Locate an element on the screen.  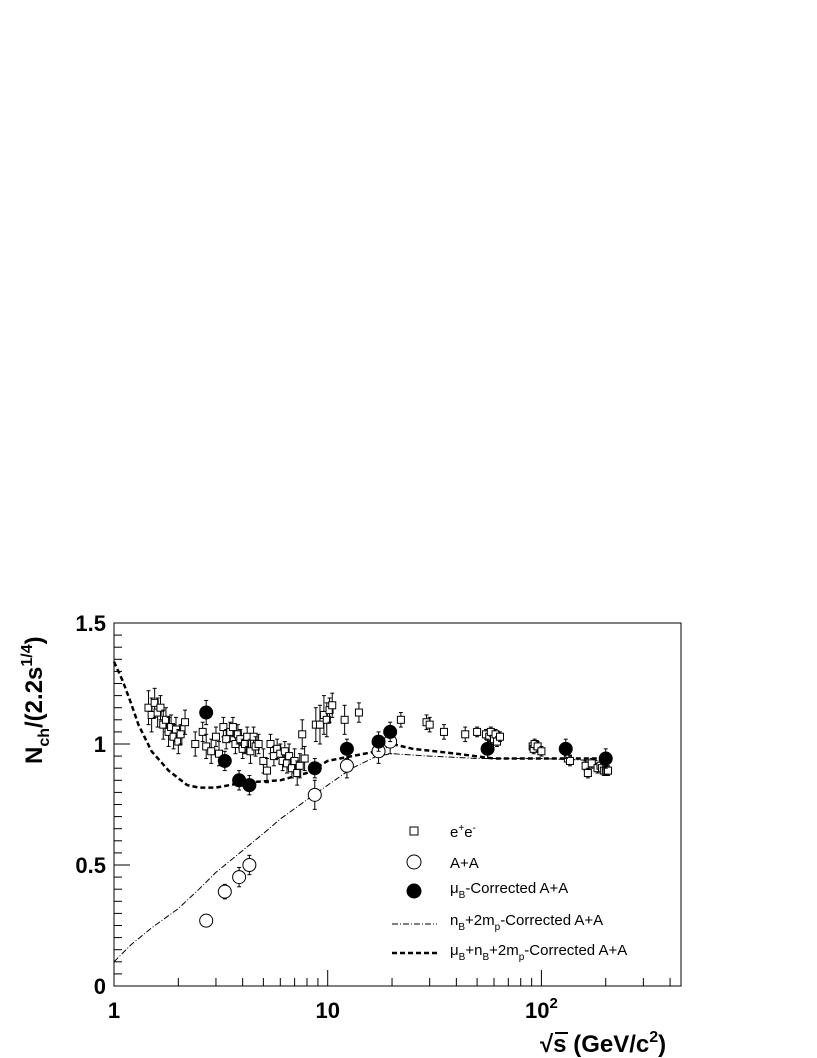
x-tick-label: 10 is located at coordinates (327, 1010).